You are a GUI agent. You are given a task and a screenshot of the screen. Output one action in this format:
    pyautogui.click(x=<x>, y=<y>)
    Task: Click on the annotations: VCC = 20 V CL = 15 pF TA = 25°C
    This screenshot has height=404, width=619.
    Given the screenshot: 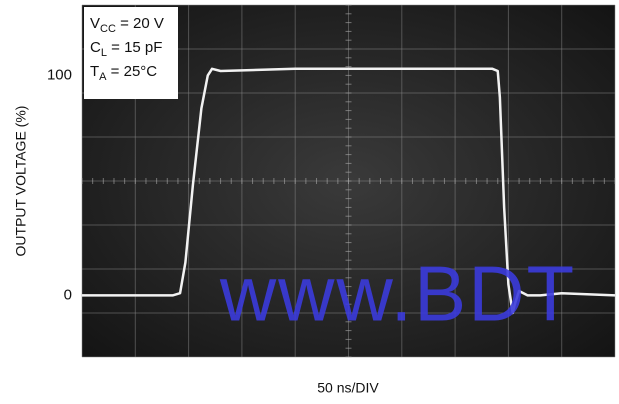 What is the action you would take?
    pyautogui.click(x=127, y=49)
    